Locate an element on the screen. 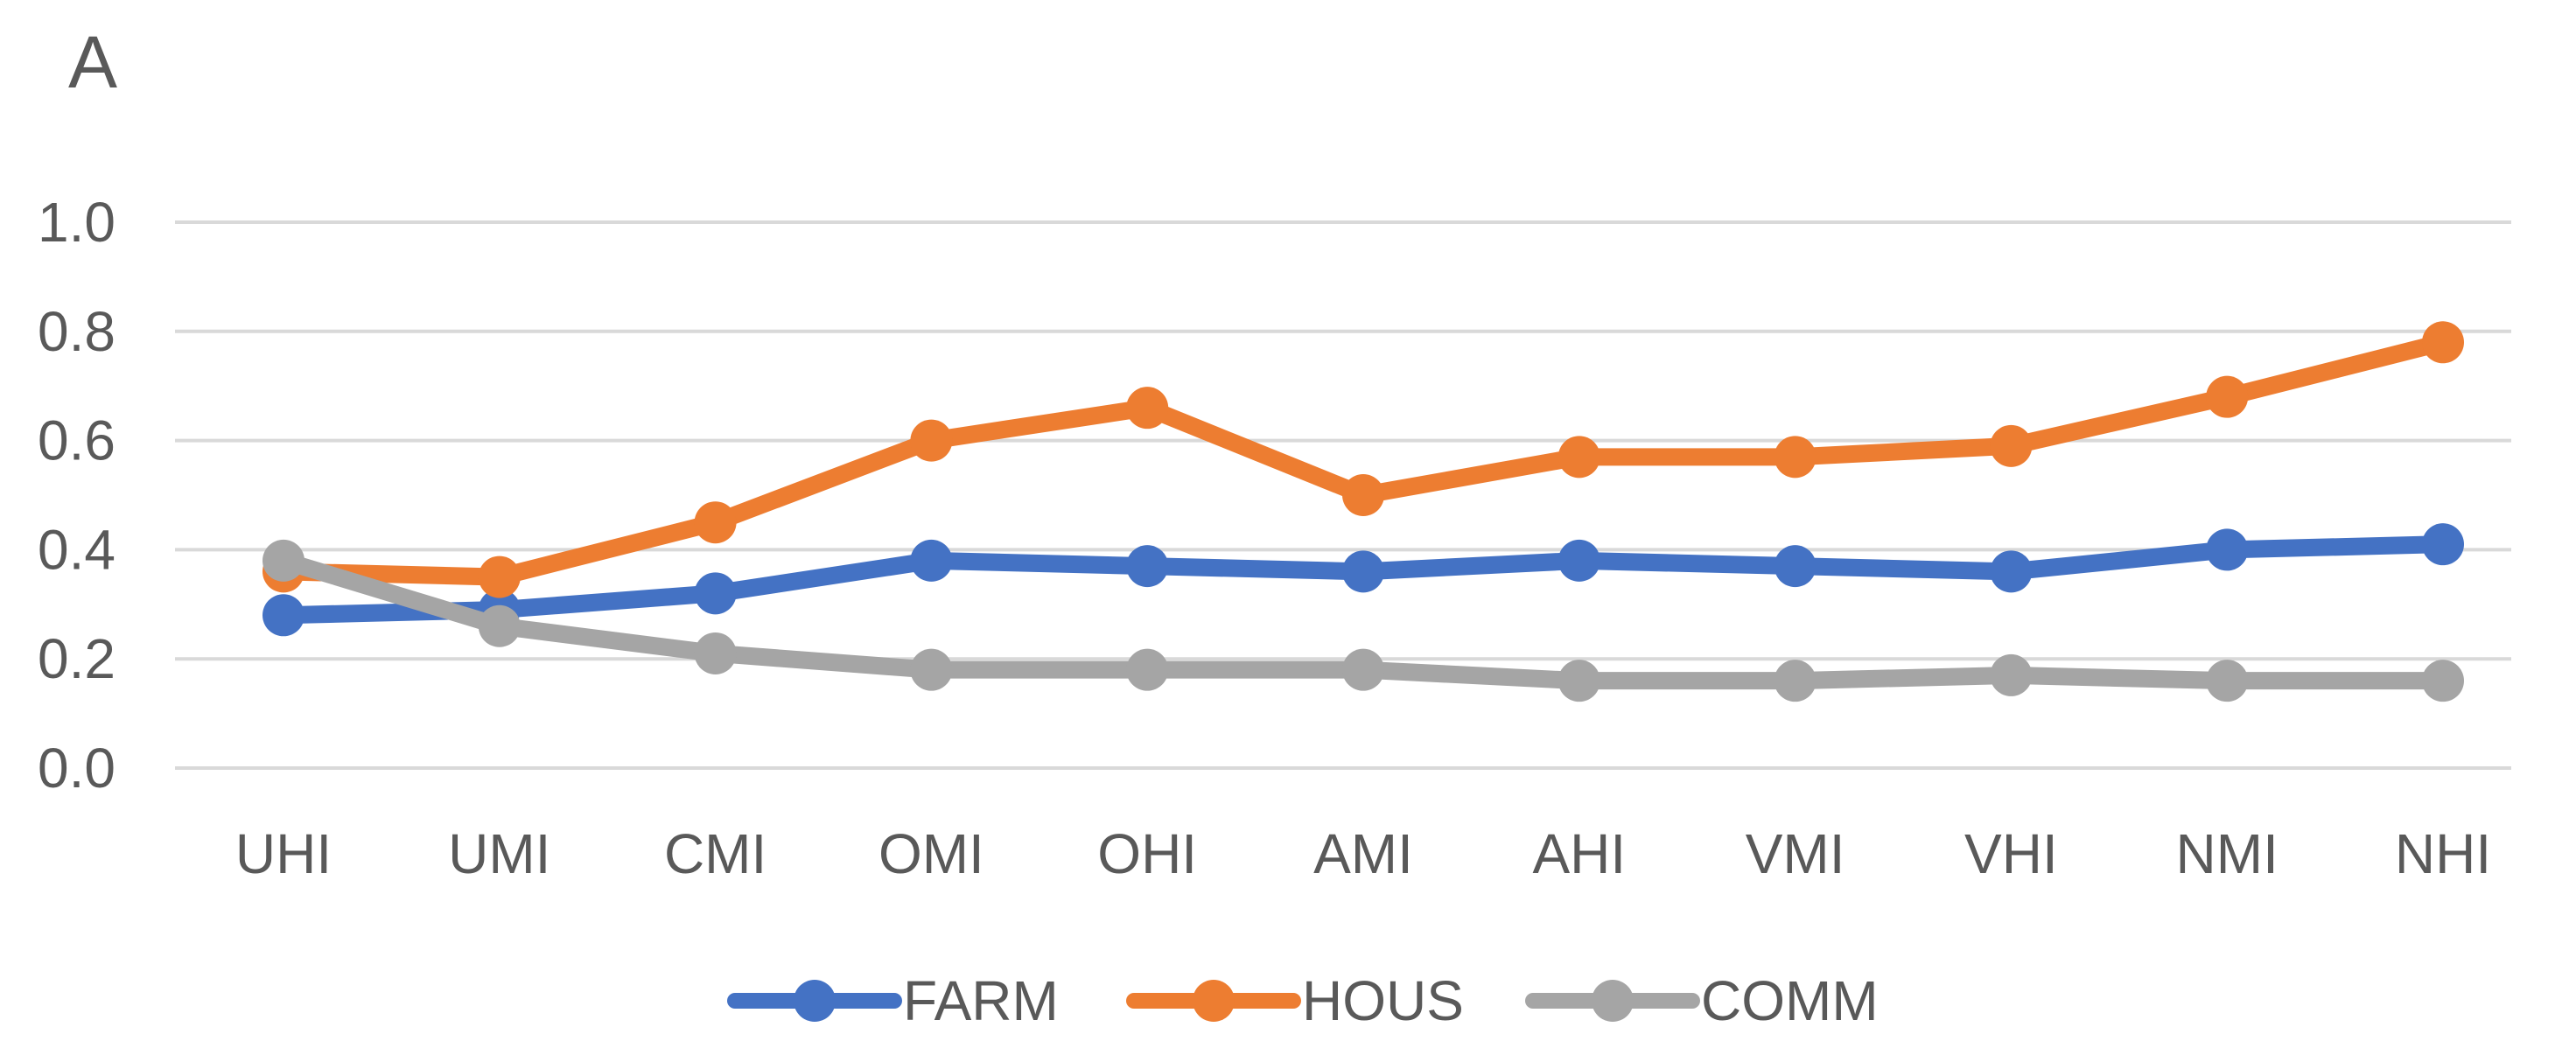 The image size is (2576, 1055). x-tick-label: UHI is located at coordinates (283, 853).